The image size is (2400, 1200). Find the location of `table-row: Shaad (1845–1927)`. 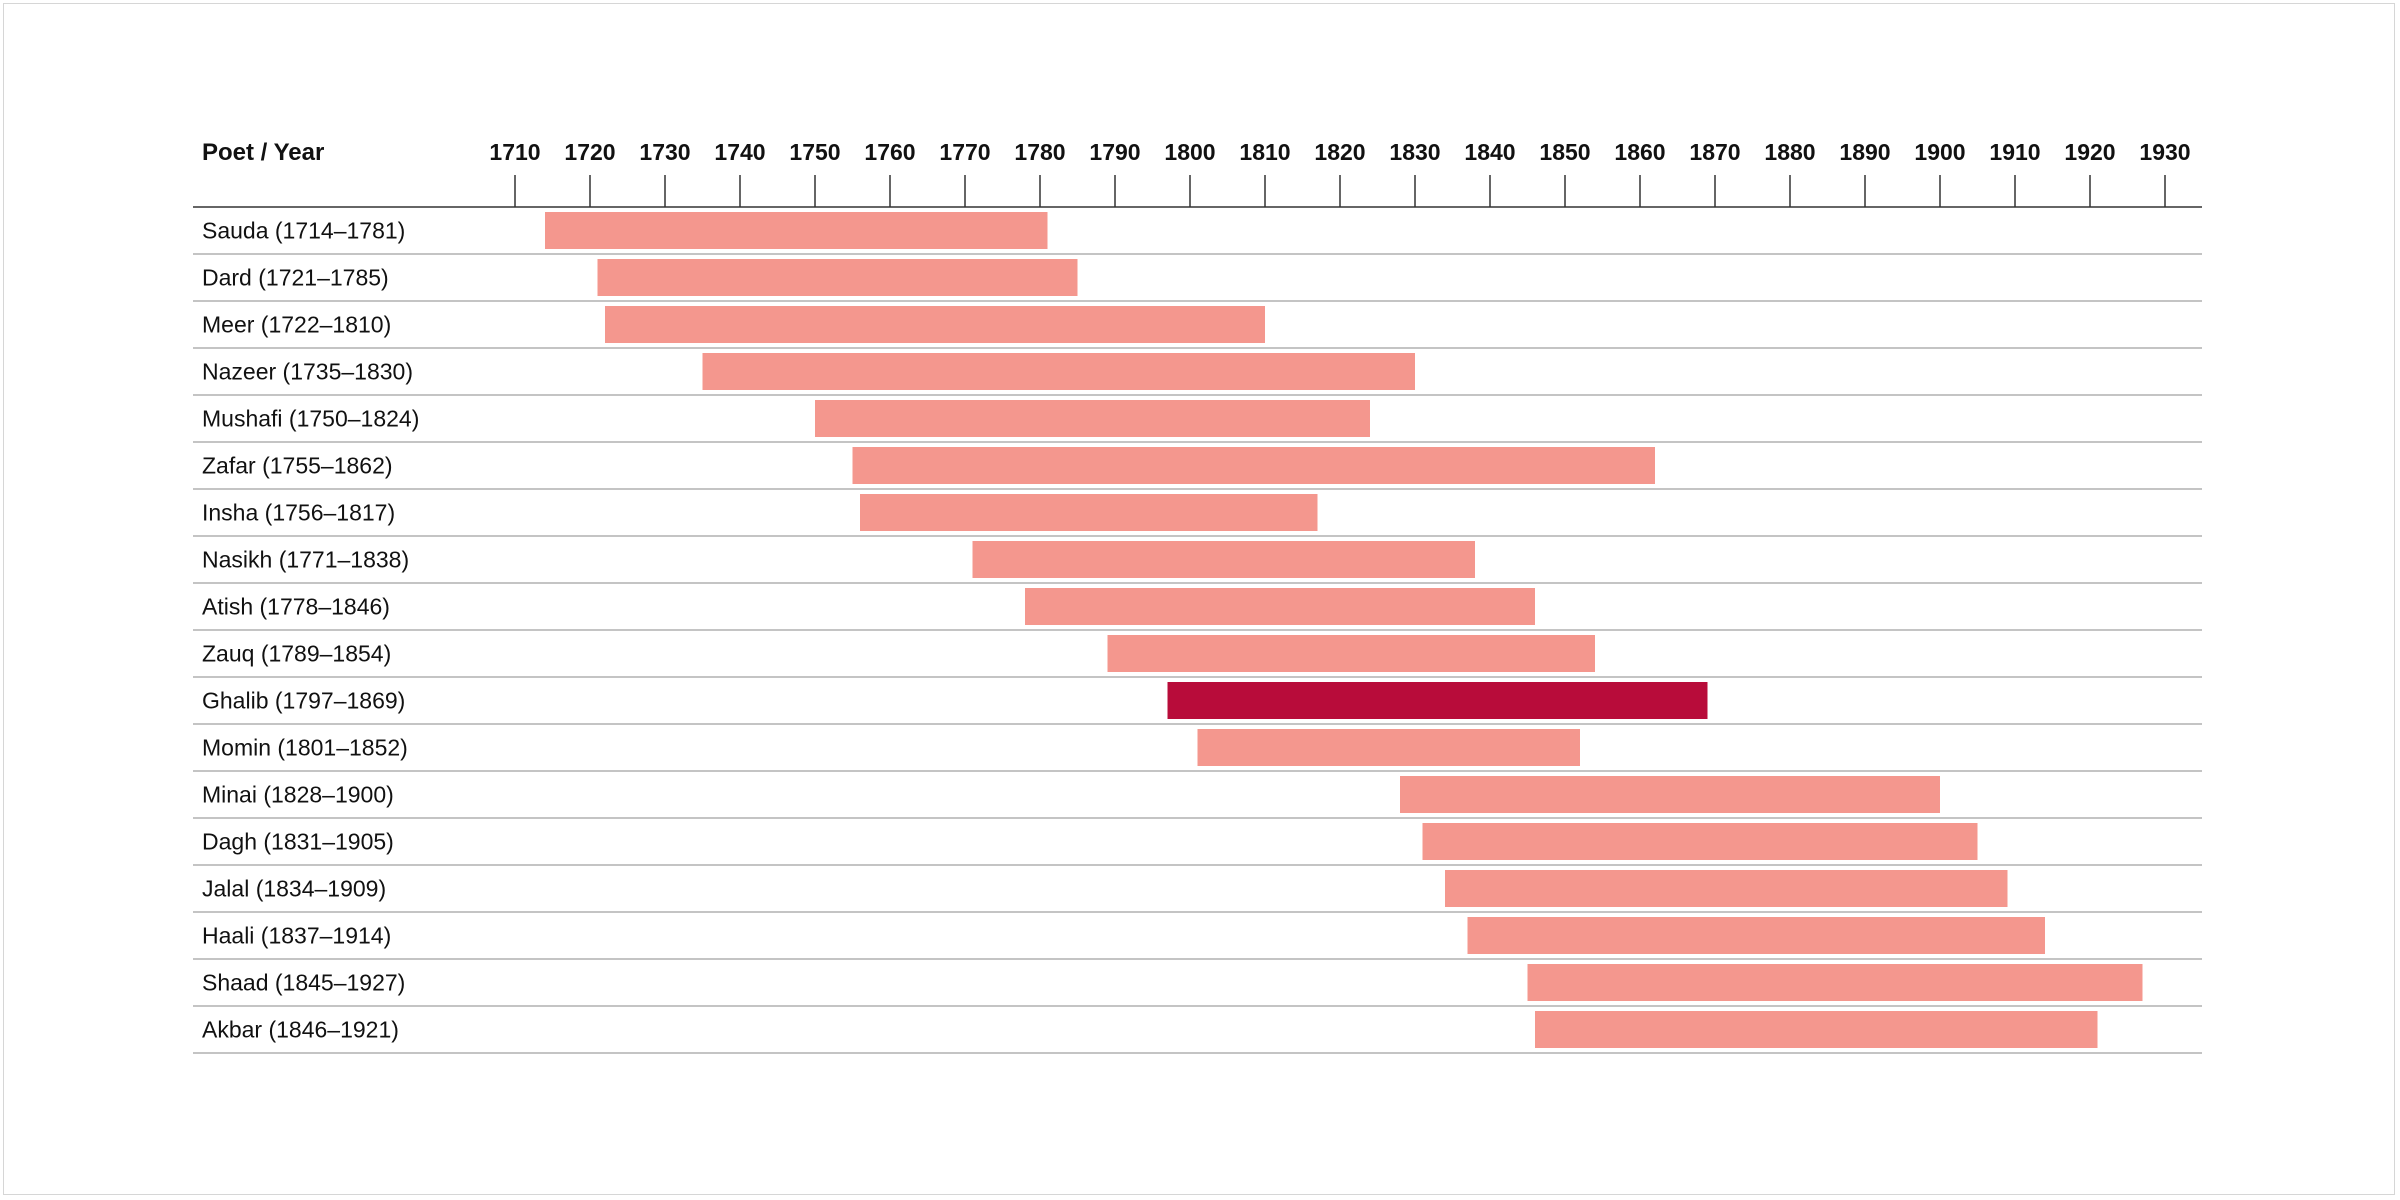

table-row: Shaad (1845–1927) is located at coordinates (1197, 985).